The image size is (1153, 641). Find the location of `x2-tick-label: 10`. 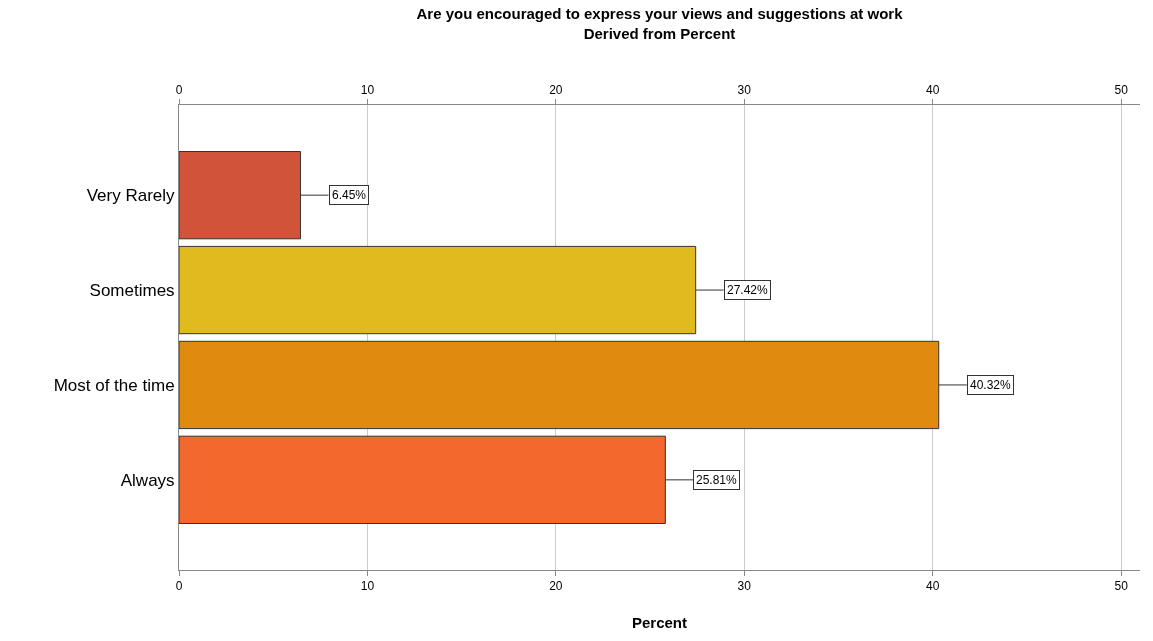

x2-tick-label: 10 is located at coordinates (367, 586).